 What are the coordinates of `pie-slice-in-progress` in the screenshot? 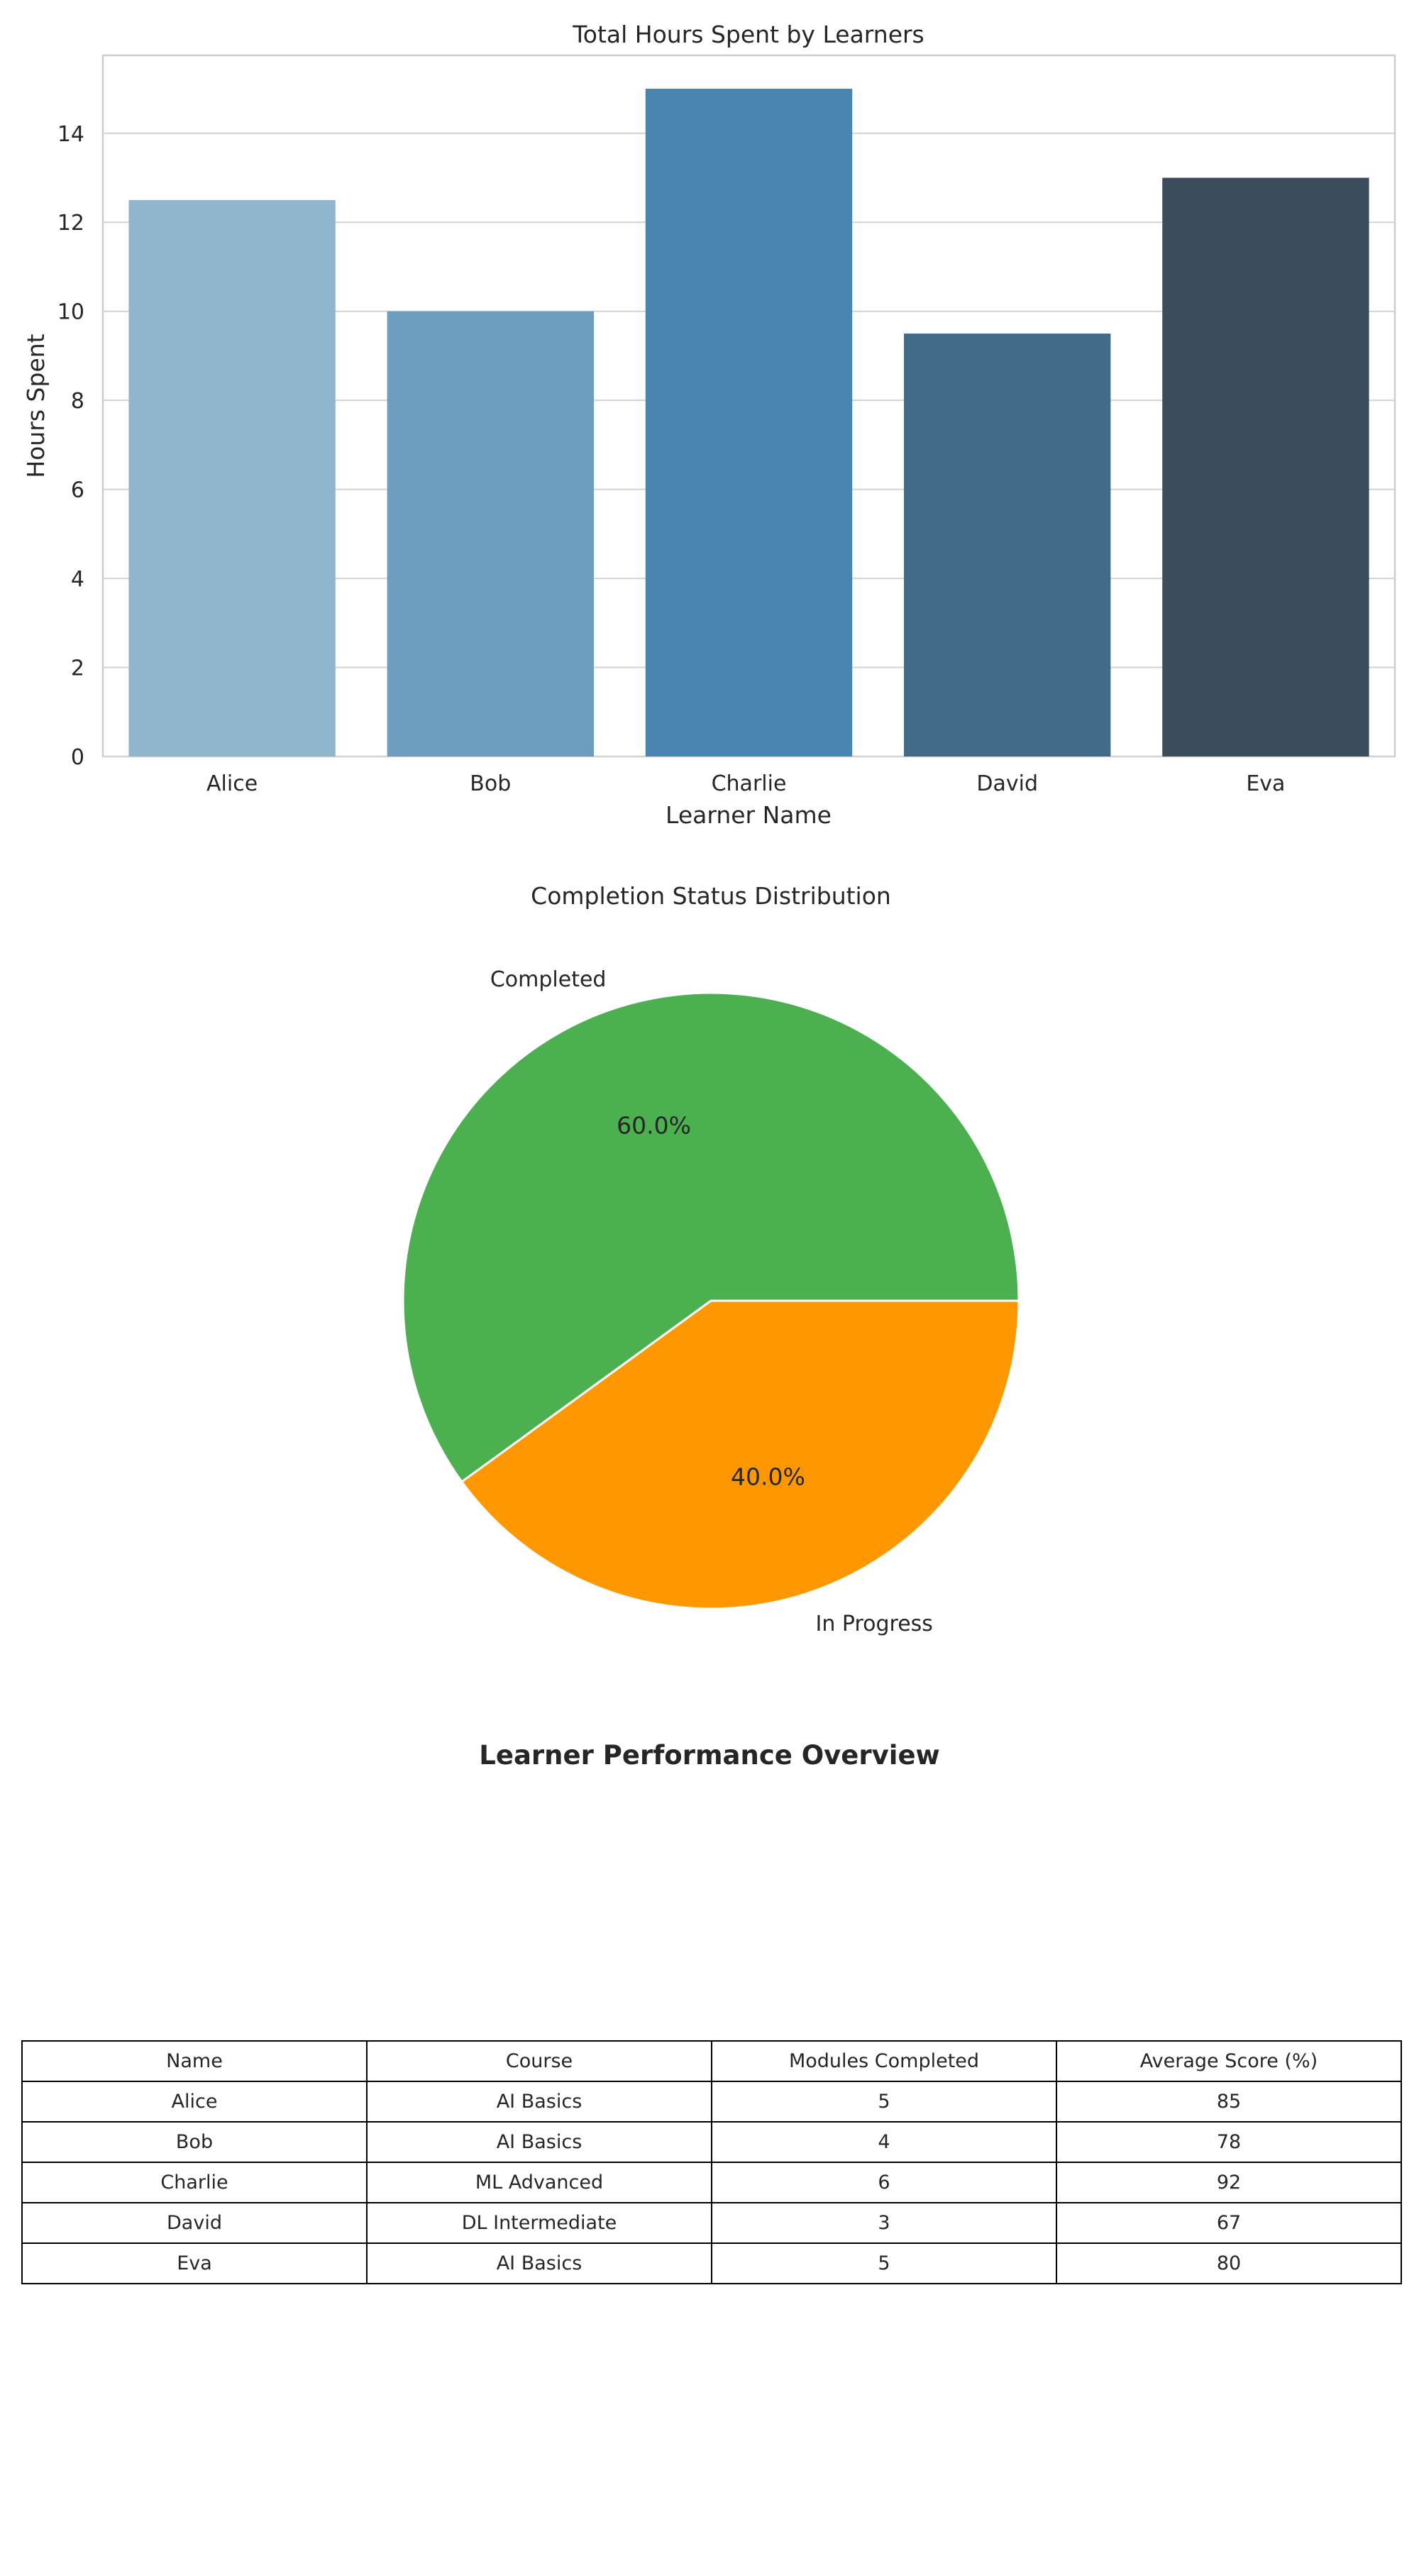 It's located at (740, 1454).